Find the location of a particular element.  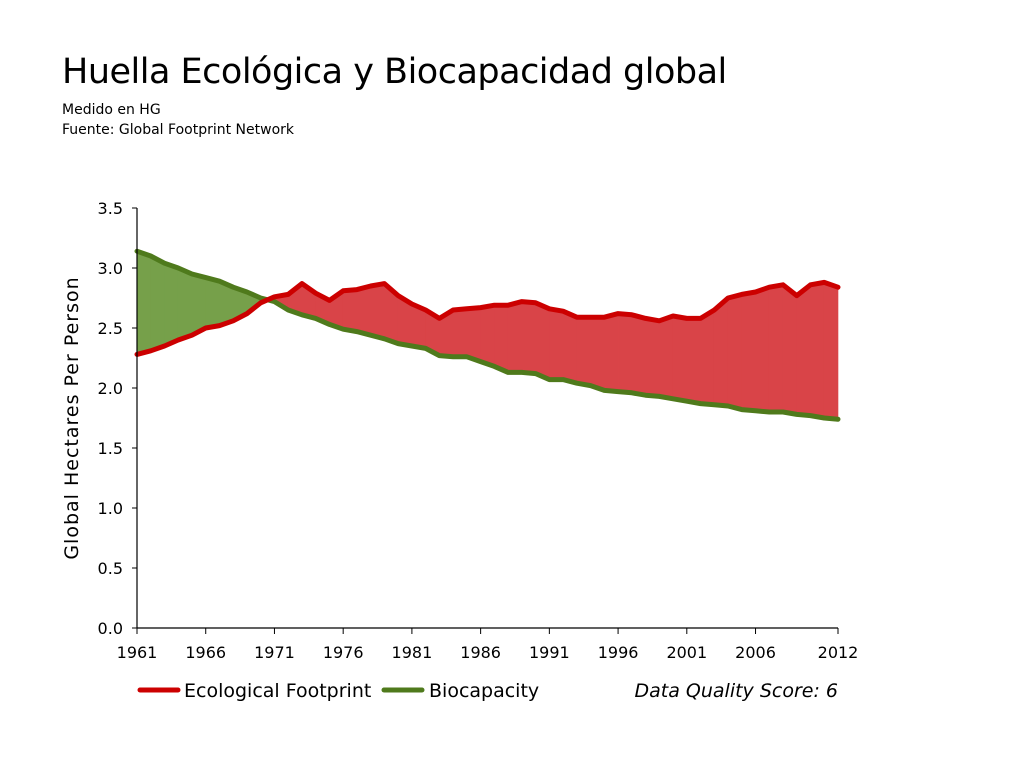

y-tick-label: 0.0 is located at coordinates (110, 628).